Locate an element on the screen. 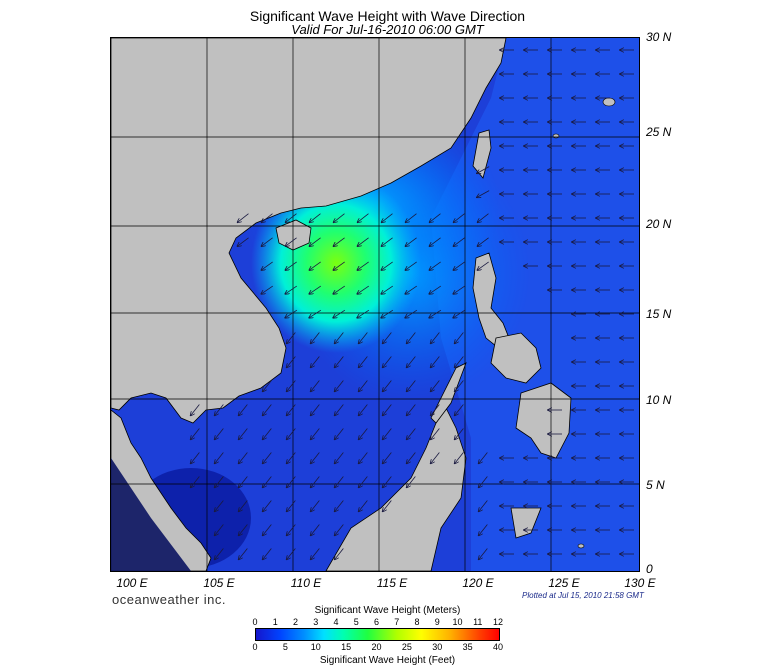  lat-label: 5 N is located at coordinates (655, 485).